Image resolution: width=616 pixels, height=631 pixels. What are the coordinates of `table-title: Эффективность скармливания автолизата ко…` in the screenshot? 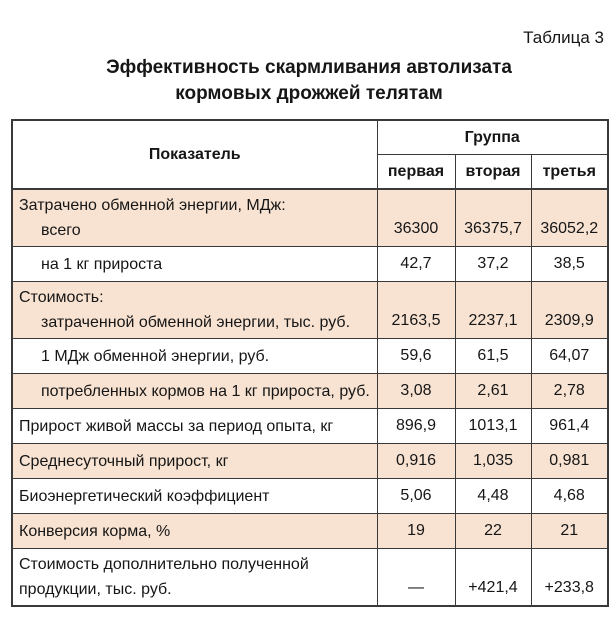 It's located at (309, 81).